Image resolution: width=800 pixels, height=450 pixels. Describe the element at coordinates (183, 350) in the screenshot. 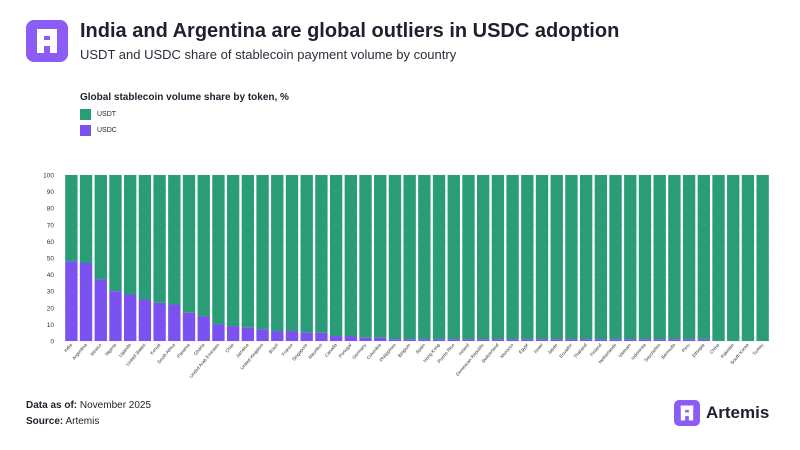

I see `x-tick-label: Panama` at that location.